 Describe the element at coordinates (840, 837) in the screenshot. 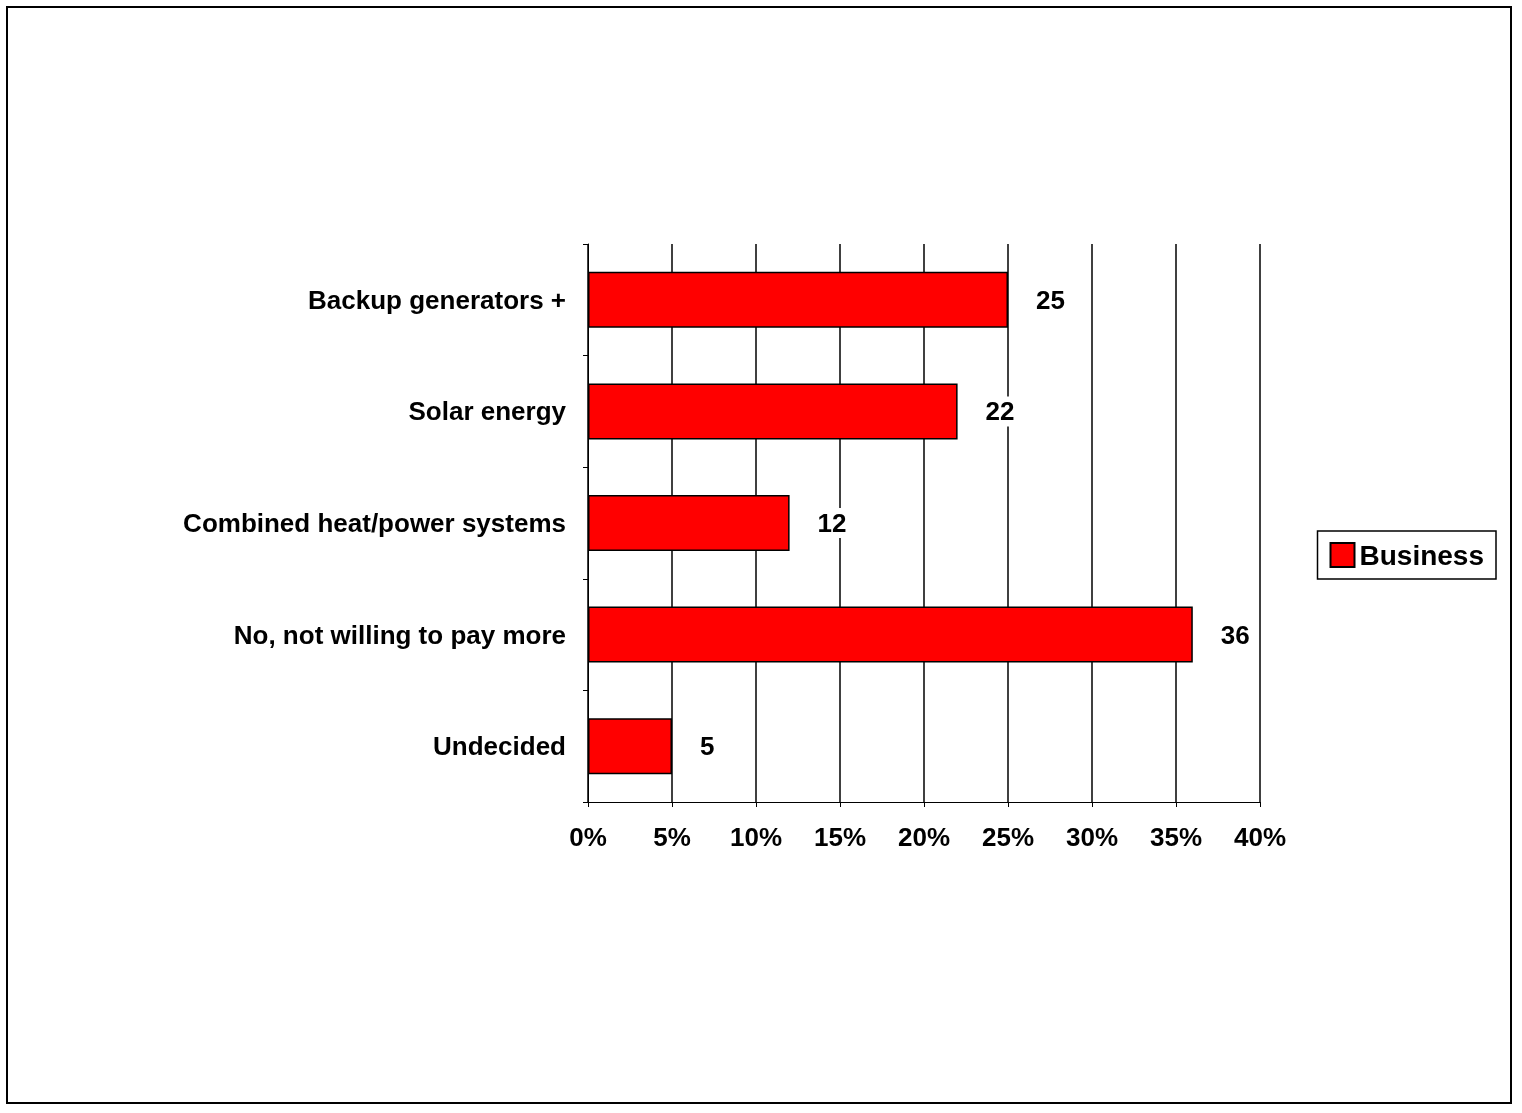

I see `x-tick-label: 15%` at that location.